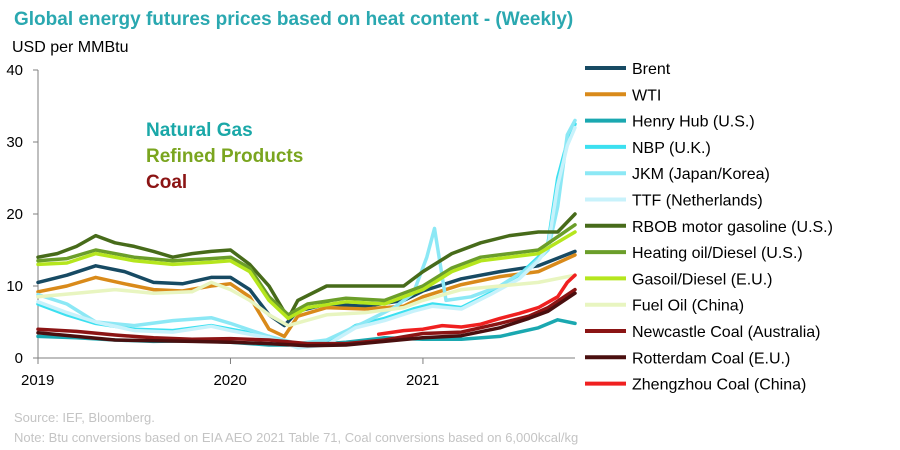 Image resolution: width=900 pixels, height=450 pixels. I want to click on series-line-zhengzhou-coal-china, so click(476, 304).